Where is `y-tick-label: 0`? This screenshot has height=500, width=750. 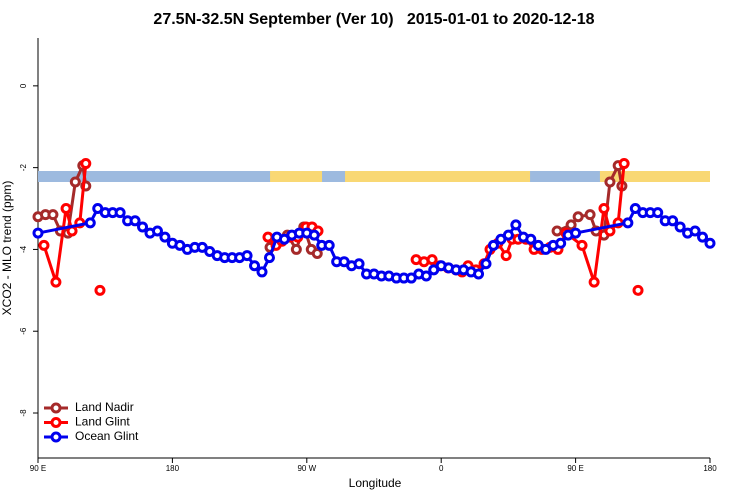 y-tick-label: 0 is located at coordinates (23, 85).